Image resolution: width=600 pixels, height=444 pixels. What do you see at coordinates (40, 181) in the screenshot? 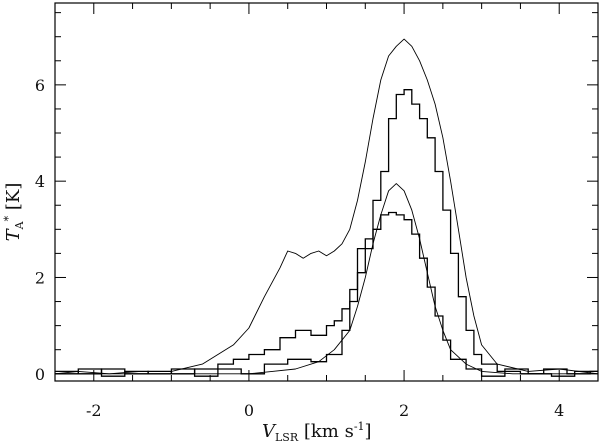
I see `y-tick-label: 4` at bounding box center [40, 181].